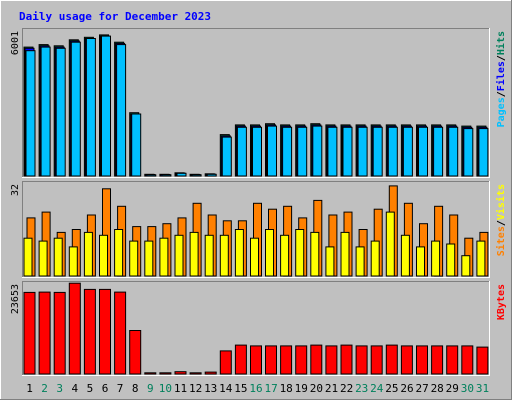 The width and height of the screenshot is (512, 400). I want to click on x-tick-label-day-1: 1, so click(29, 388).